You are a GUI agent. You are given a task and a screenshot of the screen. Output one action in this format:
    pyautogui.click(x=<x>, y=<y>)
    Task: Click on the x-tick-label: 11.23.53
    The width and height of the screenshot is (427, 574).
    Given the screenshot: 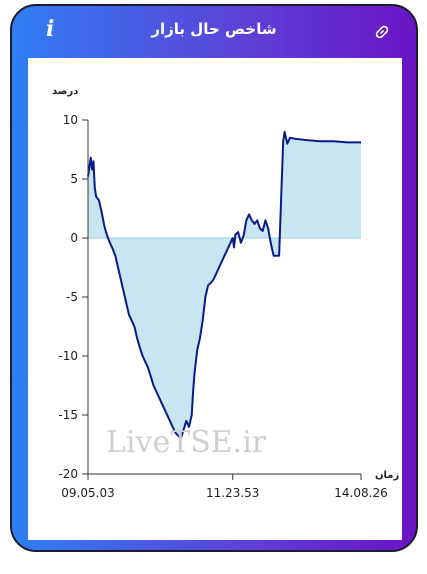 What is the action you would take?
    pyautogui.click(x=232, y=493)
    